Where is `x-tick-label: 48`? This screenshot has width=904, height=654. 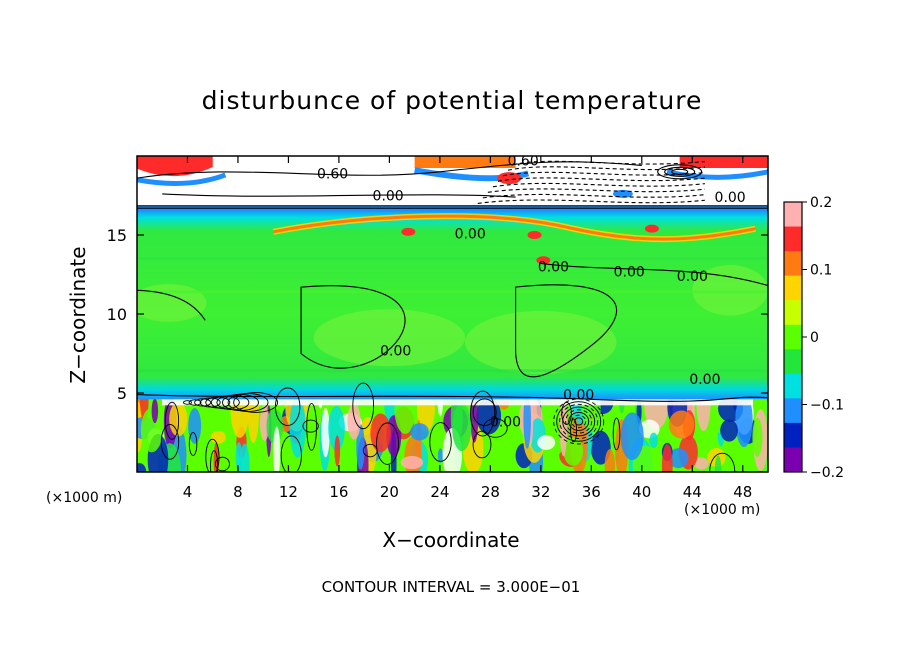
x-tick-label: 48 is located at coordinates (742, 492).